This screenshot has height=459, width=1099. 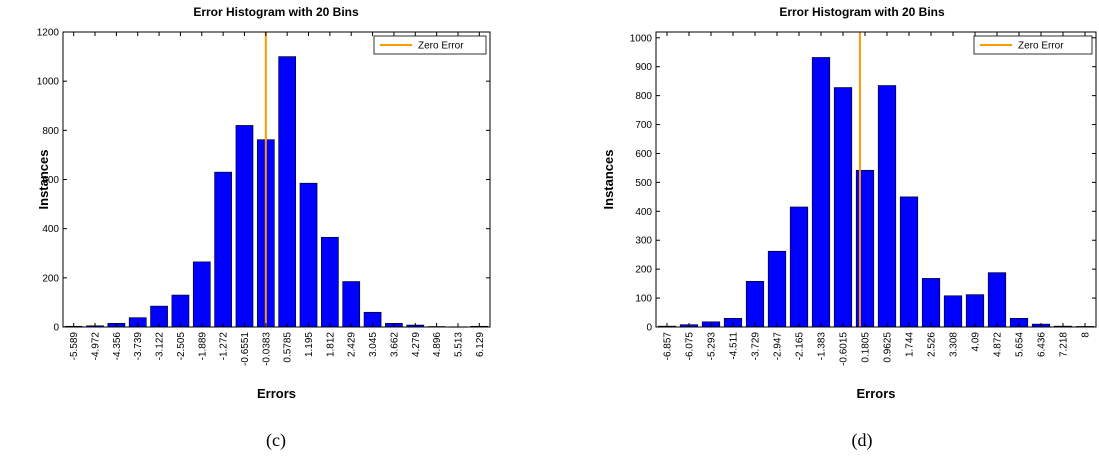 What do you see at coordinates (712, 346) in the screenshot?
I see `x-tick-label: -5.293` at bounding box center [712, 346].